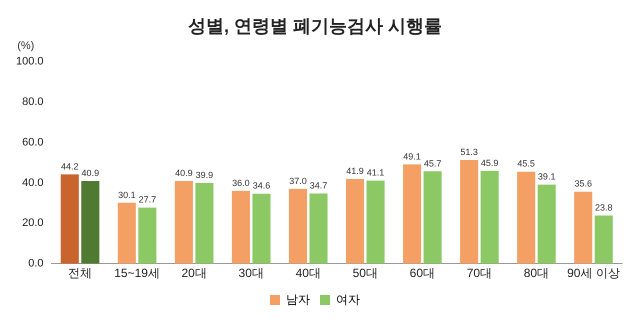 This screenshot has height=324, width=640. Describe the element at coordinates (33, 102) in the screenshot. I see `y-tick-label: 80.0` at that location.